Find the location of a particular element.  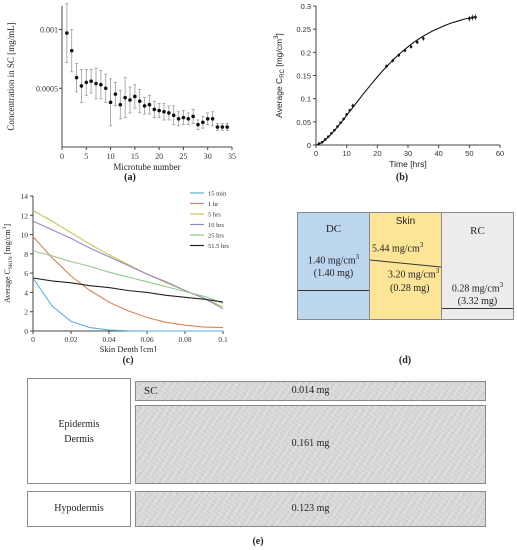

y-axis-label-c: Average CSKIN [mg/cm3] is located at coordinates (8, 263).